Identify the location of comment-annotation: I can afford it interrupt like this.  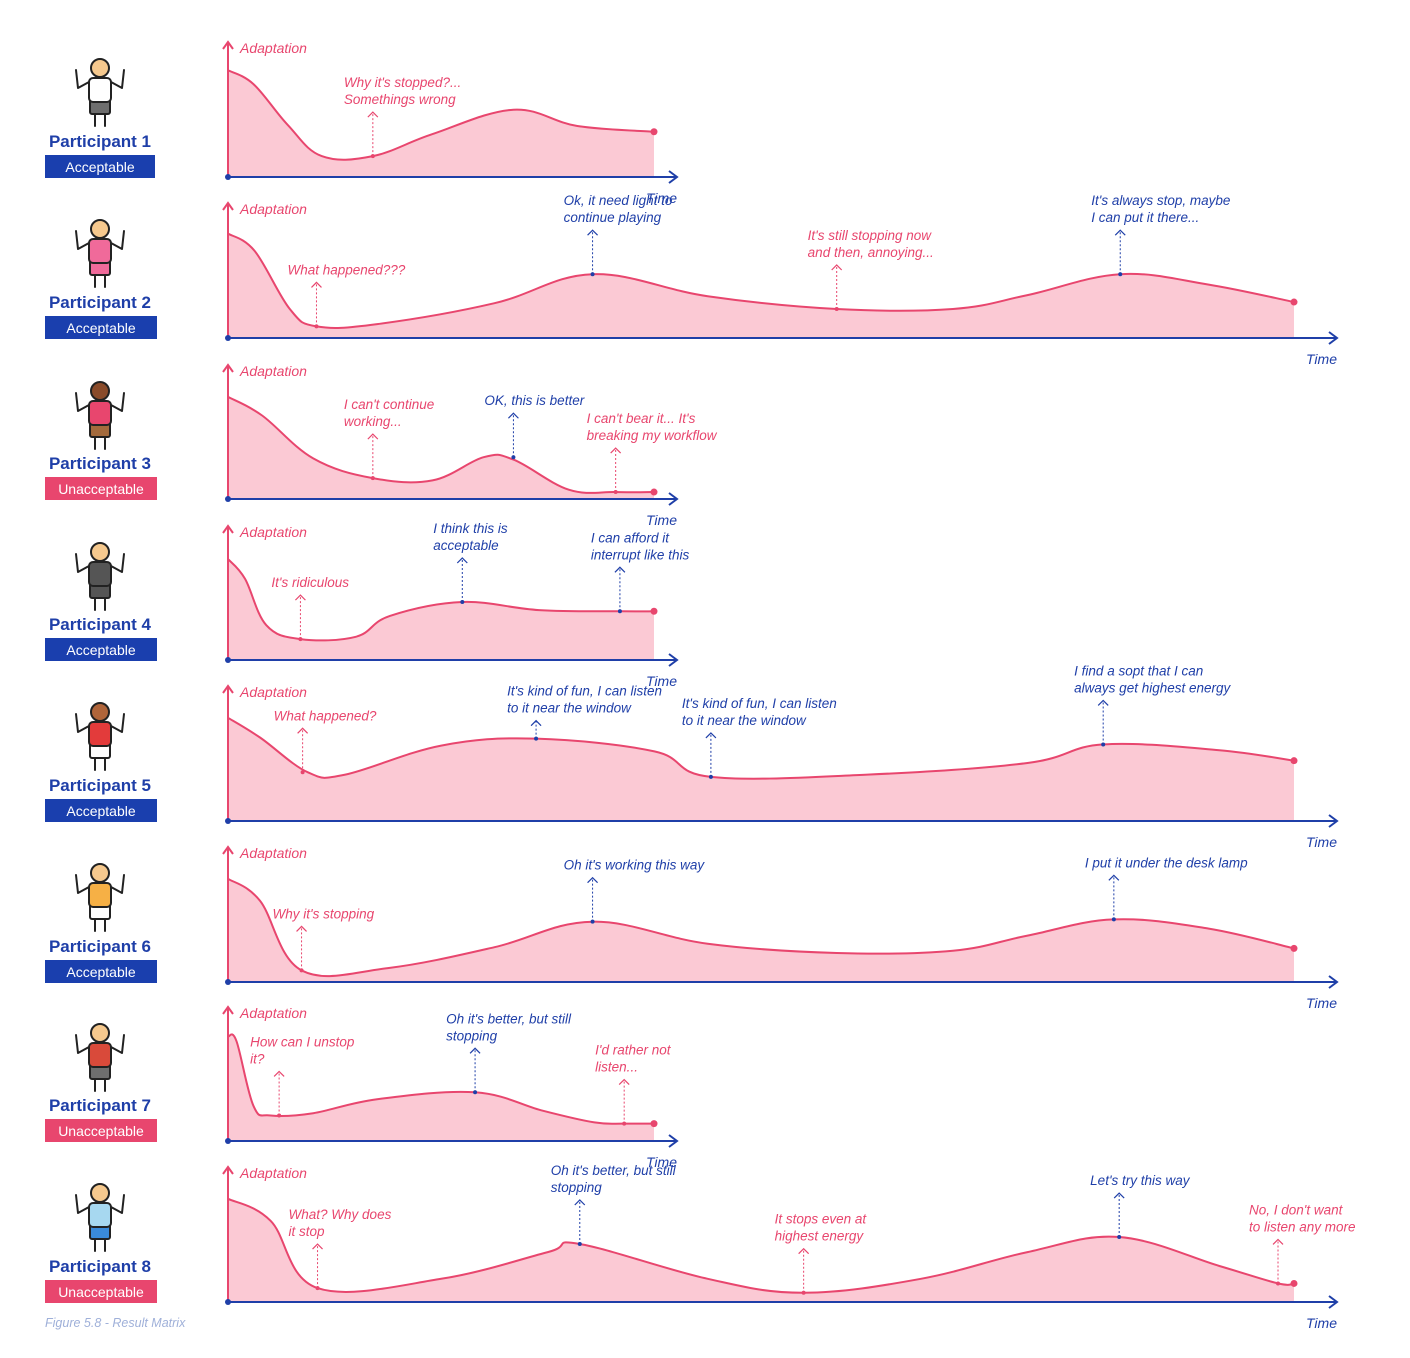
(640, 572).